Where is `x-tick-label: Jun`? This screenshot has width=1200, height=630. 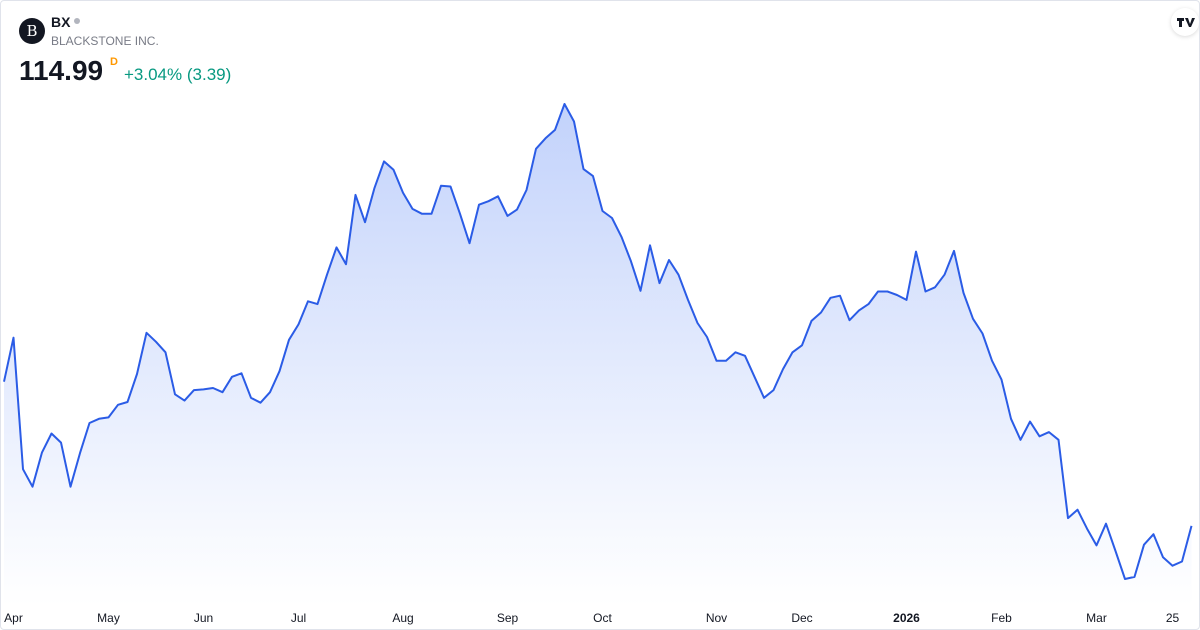 x-tick-label: Jun is located at coordinates (203, 618).